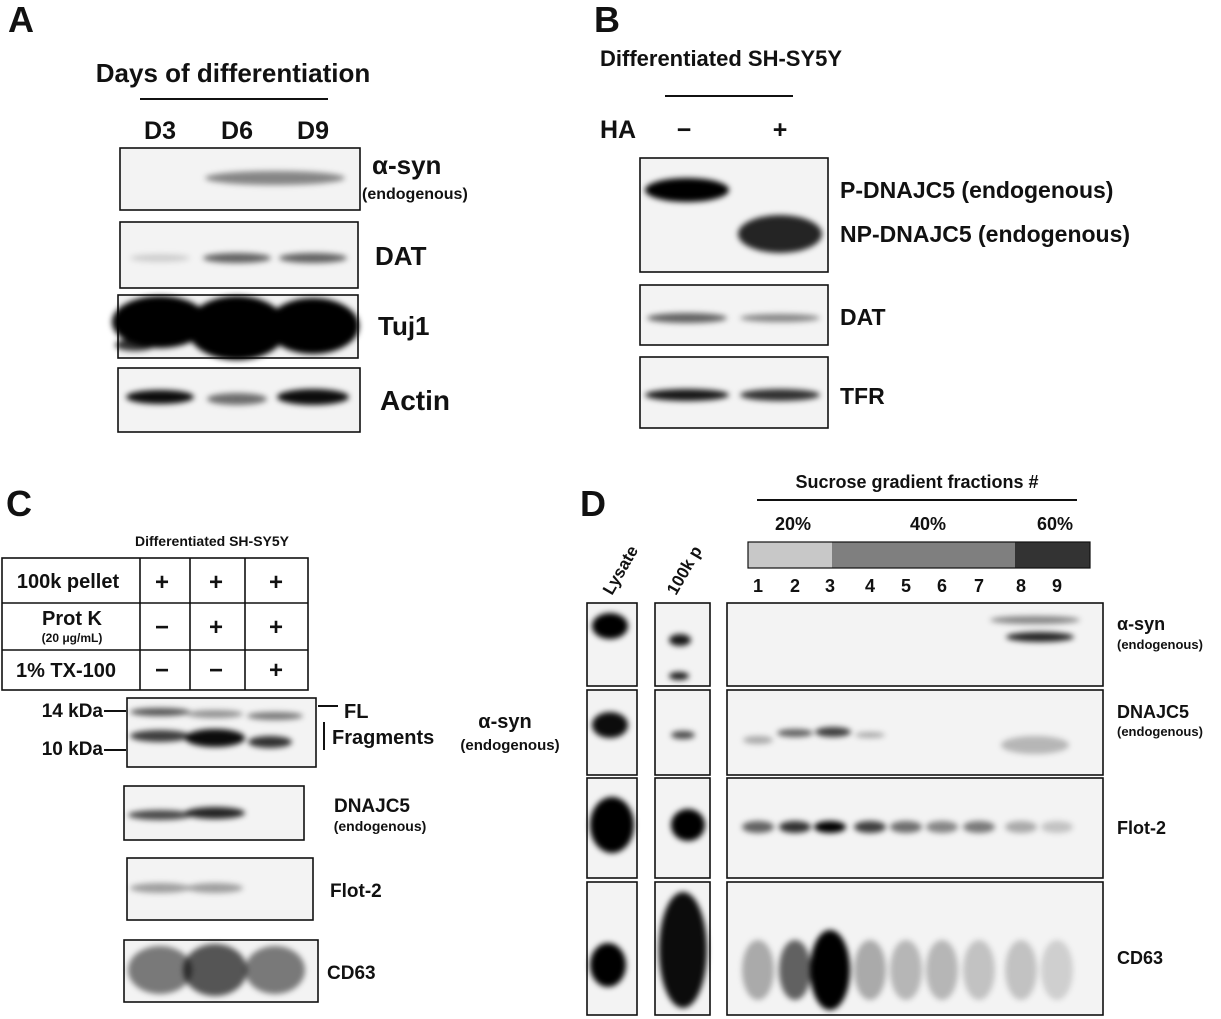  I want to click on fraction-label: 5, so click(906, 586).